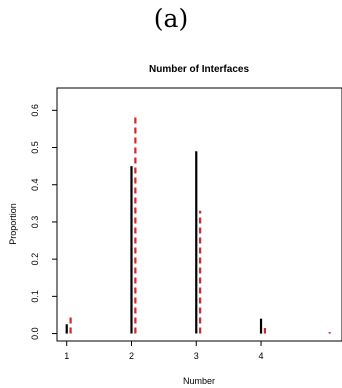  Describe the element at coordinates (66, 356) in the screenshot. I see `x-tick-label: 1` at that location.